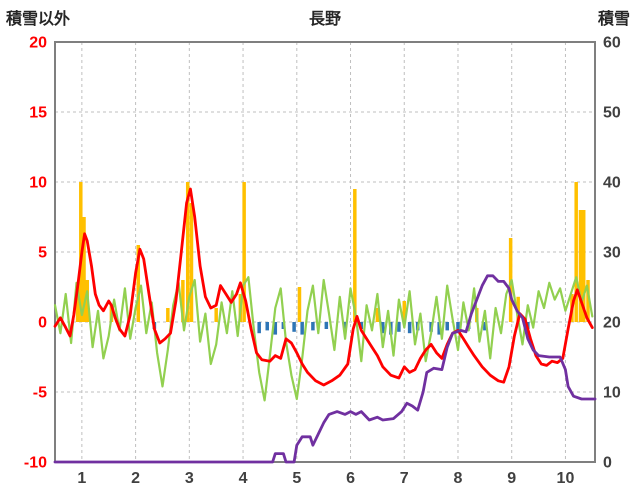 This screenshot has width=636, height=501. I want to click on left-axis-title: 積雪以外, so click(38, 19).